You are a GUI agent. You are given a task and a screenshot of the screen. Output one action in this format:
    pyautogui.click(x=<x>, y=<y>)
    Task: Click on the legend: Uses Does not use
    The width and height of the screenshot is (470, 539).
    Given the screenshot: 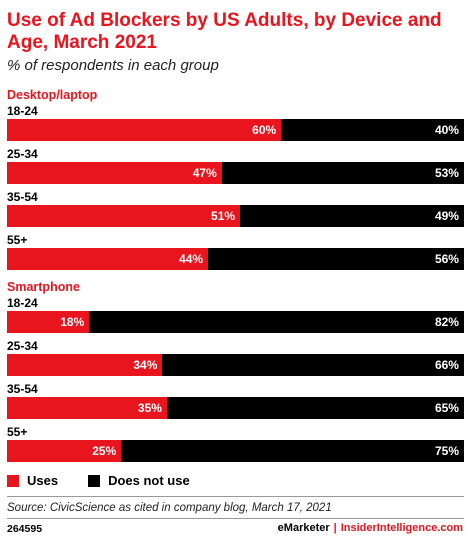 What is the action you would take?
    pyautogui.click(x=113, y=480)
    